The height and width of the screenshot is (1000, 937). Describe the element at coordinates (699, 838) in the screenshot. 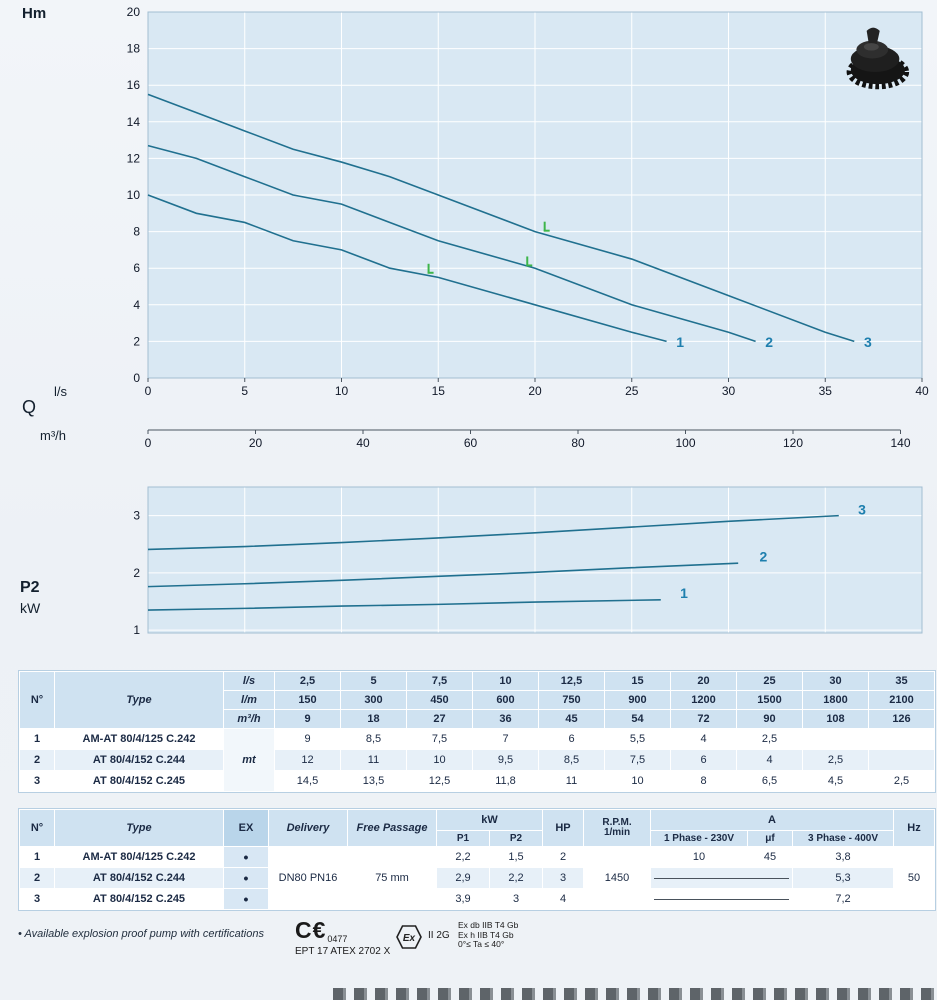

I see `col-header-1phase: 1 Phase - 230V` at that location.